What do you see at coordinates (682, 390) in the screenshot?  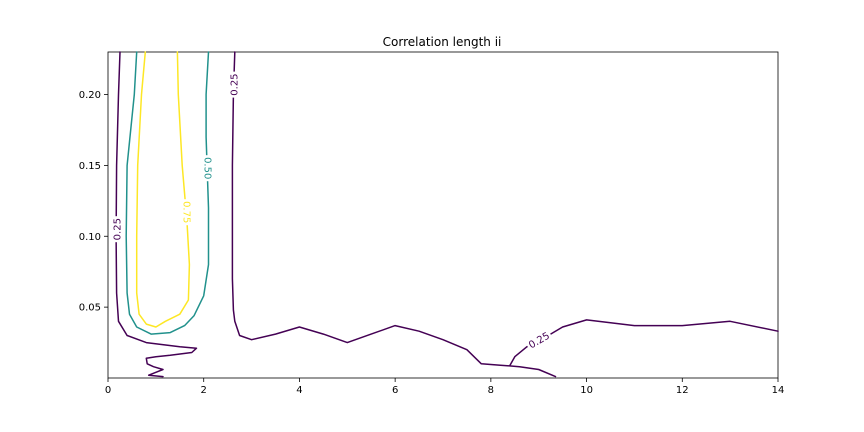 I see `x-tick-label: 12` at bounding box center [682, 390].